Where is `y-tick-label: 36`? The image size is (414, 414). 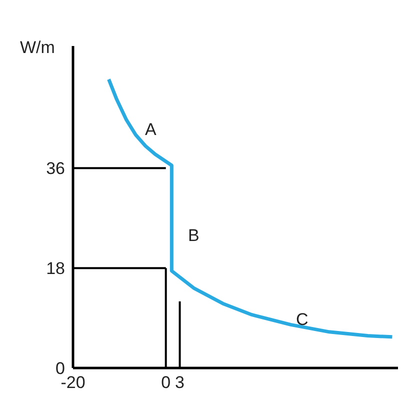
y-tick-label: 36 is located at coordinates (55, 168).